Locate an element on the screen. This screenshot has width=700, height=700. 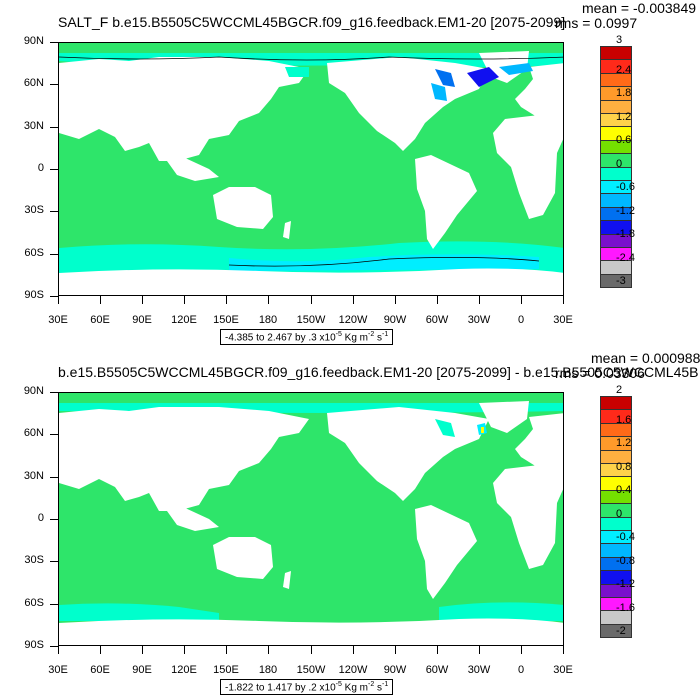
colorbar-label: 2.4 is located at coordinates (624, 69).